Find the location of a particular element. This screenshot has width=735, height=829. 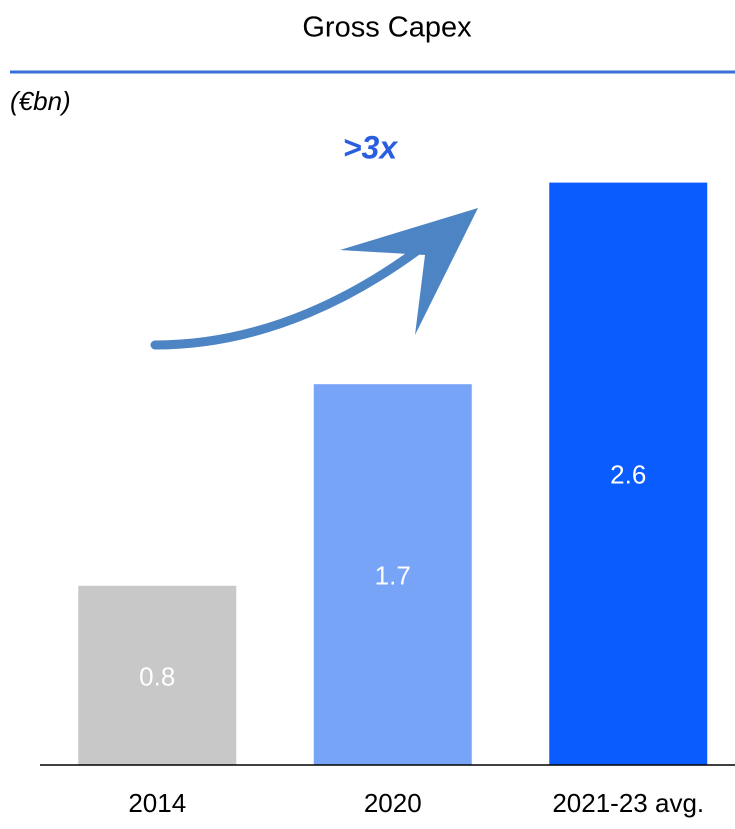

x-tick-label: 2014 is located at coordinates (157, 803).